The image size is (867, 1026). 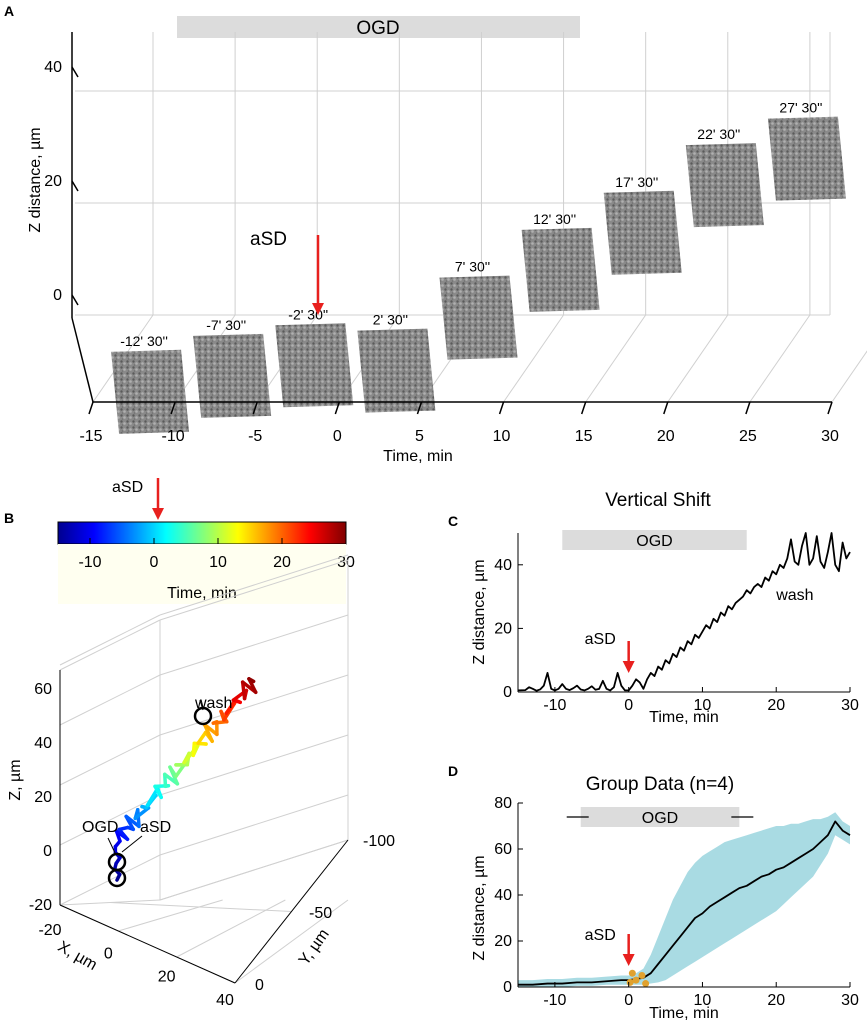 I want to click on panel-a-frame-label: -2' 30'', so click(x=308, y=314).